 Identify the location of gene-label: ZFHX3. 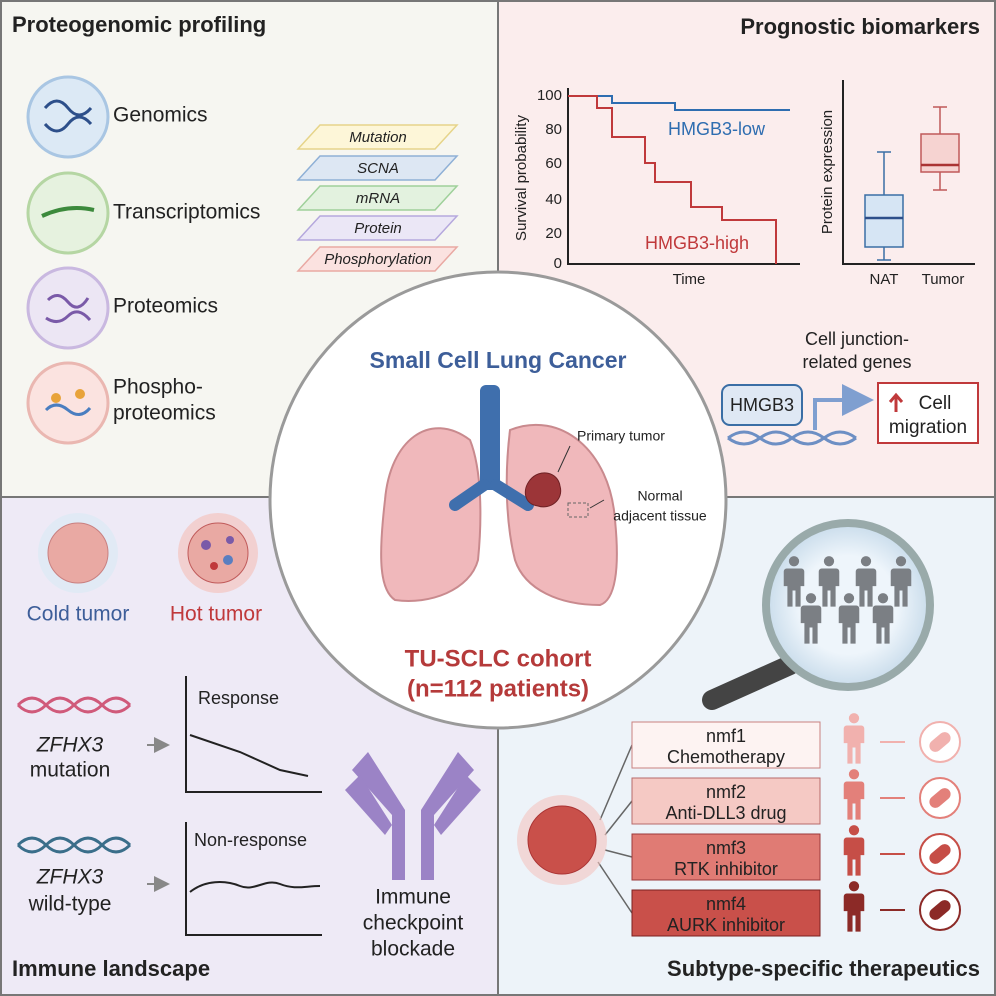
(70, 877).